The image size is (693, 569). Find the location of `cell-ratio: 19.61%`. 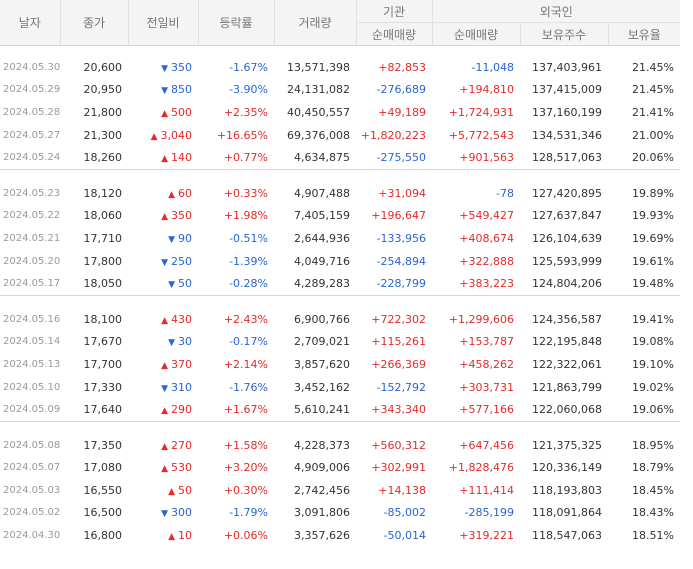

cell-ratio: 19.61% is located at coordinates (653, 261).